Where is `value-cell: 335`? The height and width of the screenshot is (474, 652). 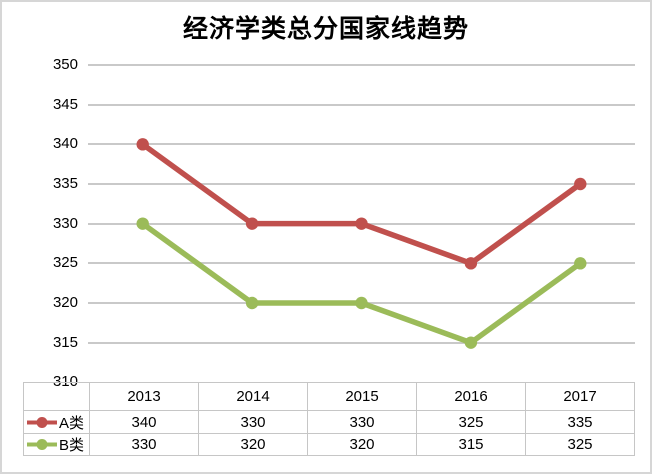
value-cell: 335 is located at coordinates (580, 422).